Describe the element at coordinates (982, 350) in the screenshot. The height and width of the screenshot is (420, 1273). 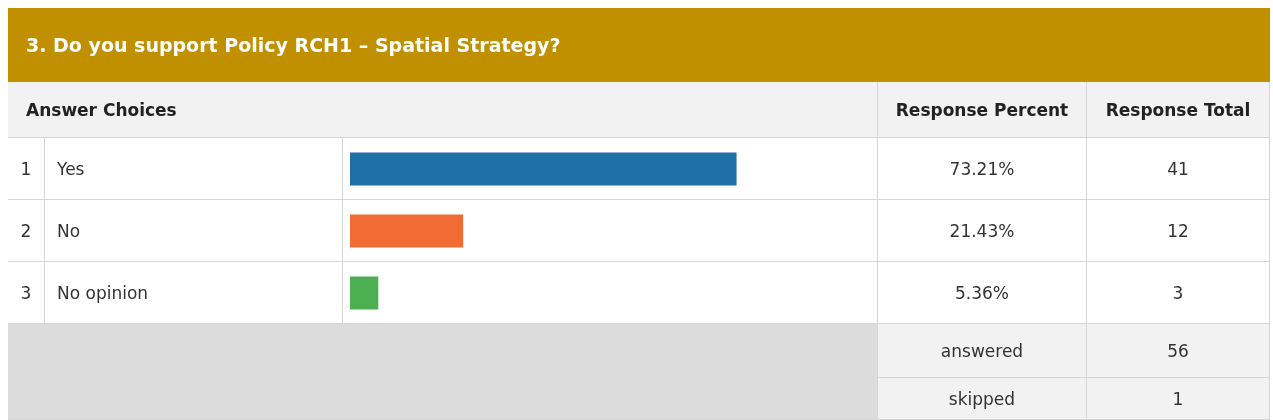
I see `text: answered` at that location.